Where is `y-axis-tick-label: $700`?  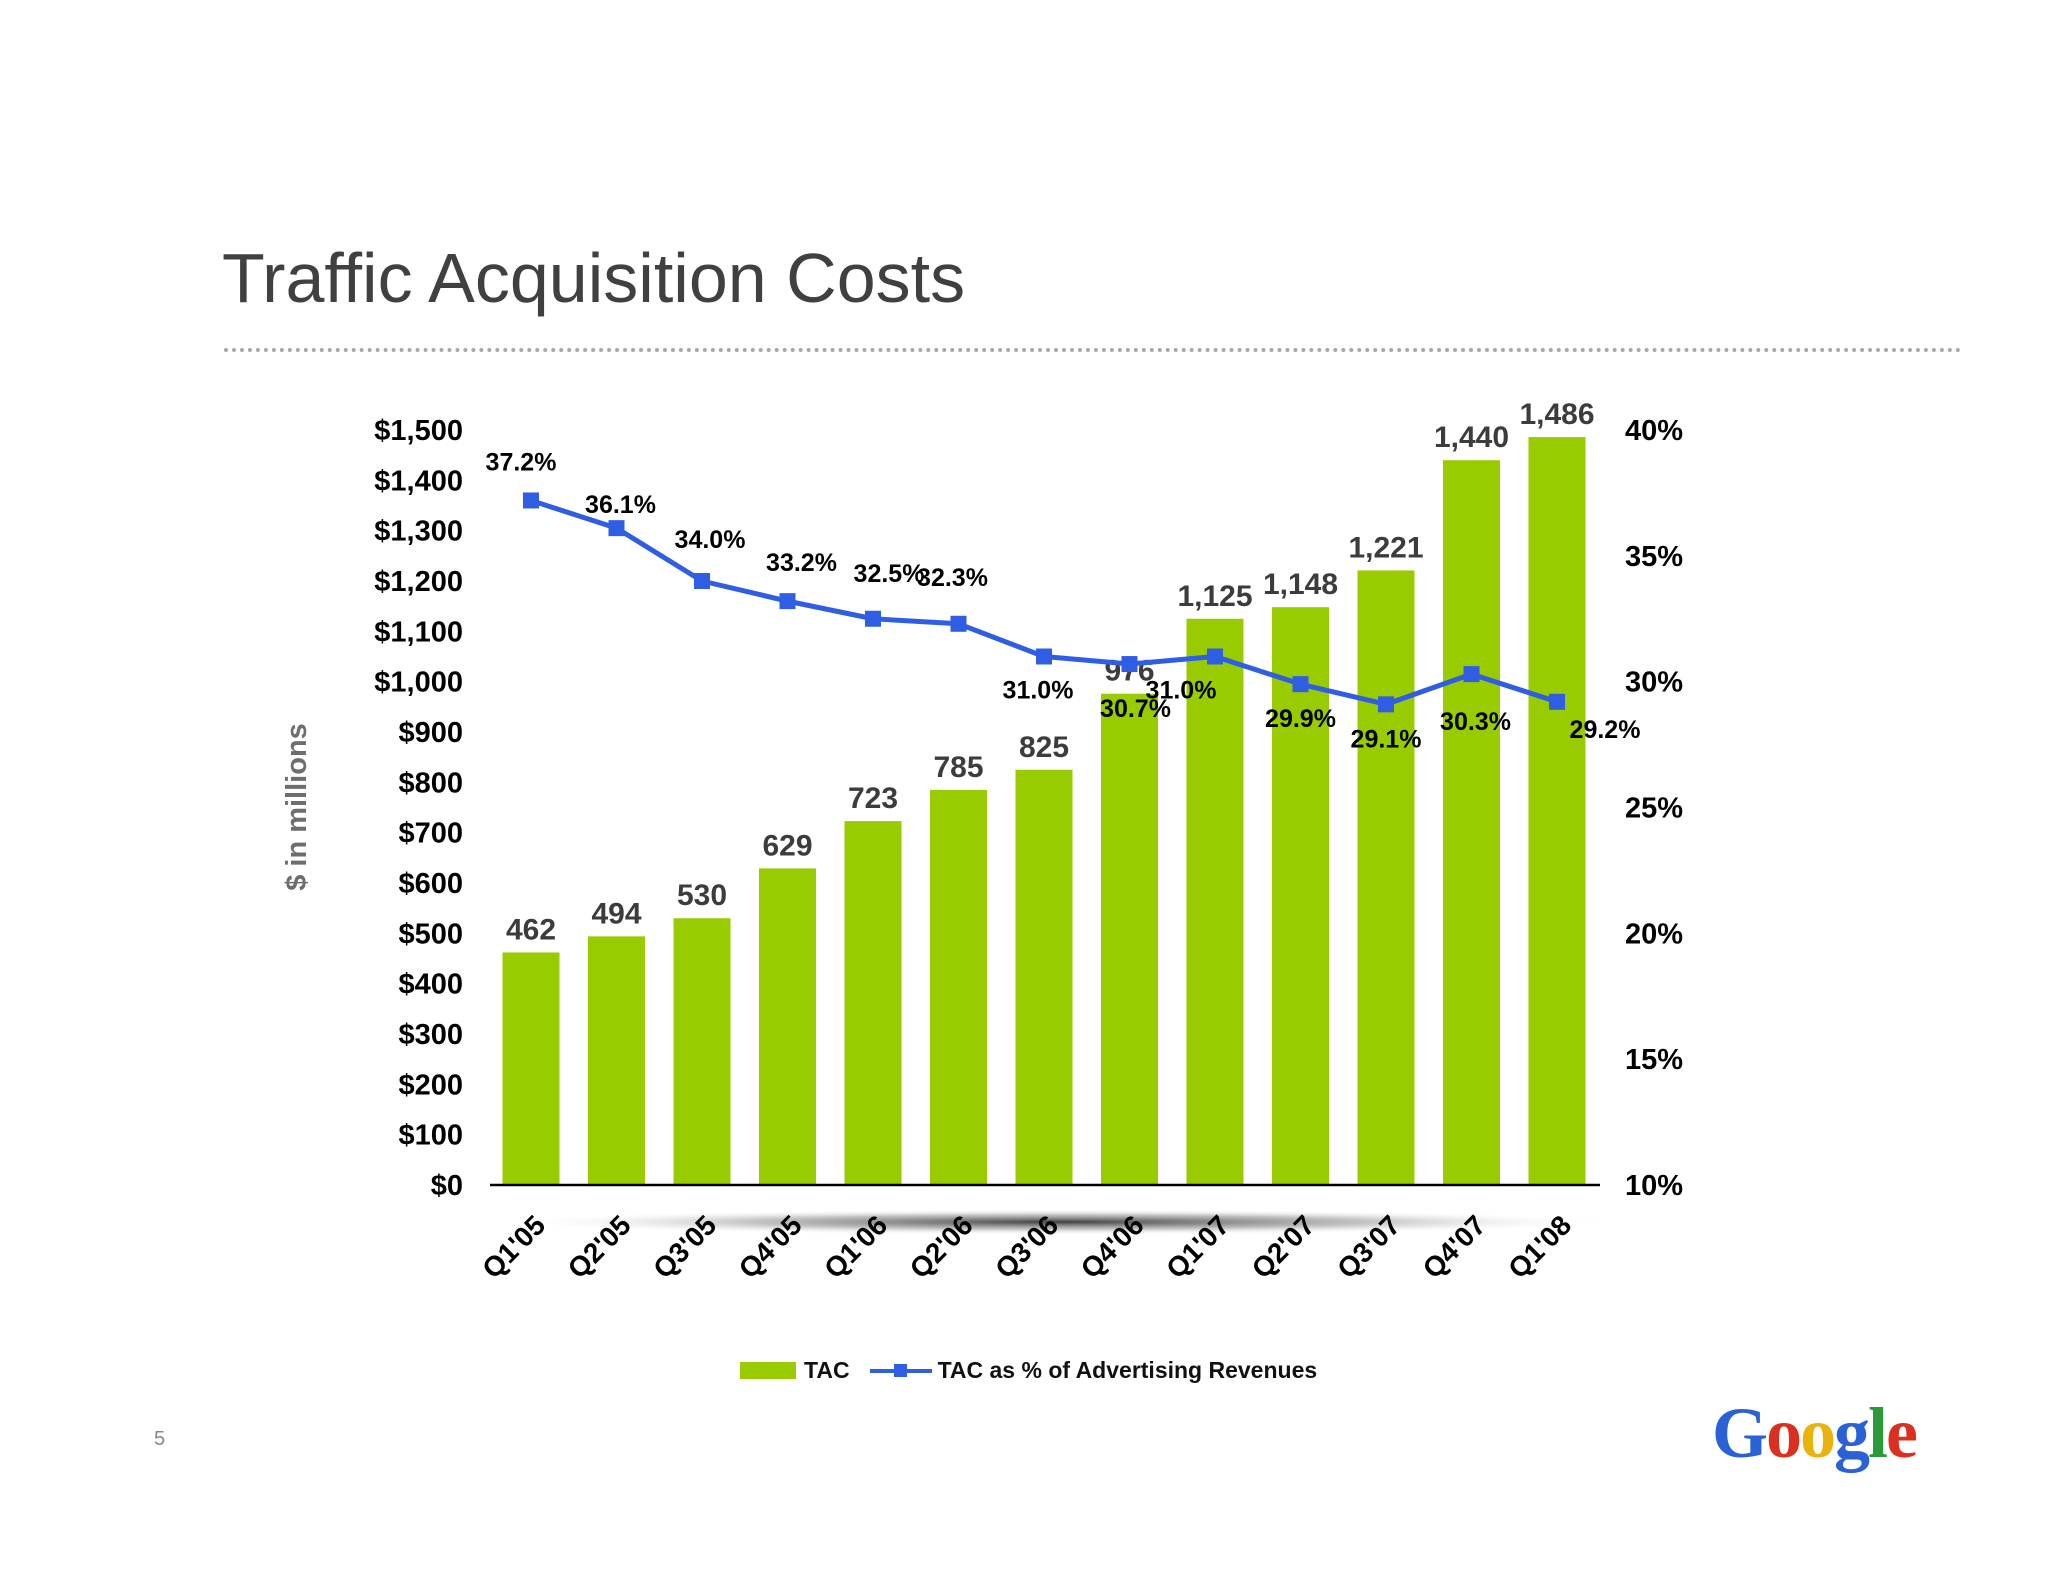
y-axis-tick-label: $700 is located at coordinates (430, 834).